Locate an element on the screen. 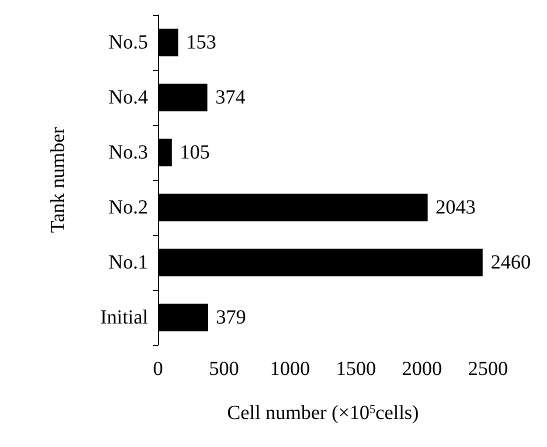  y-tick-label: Initial is located at coordinates (124, 317).